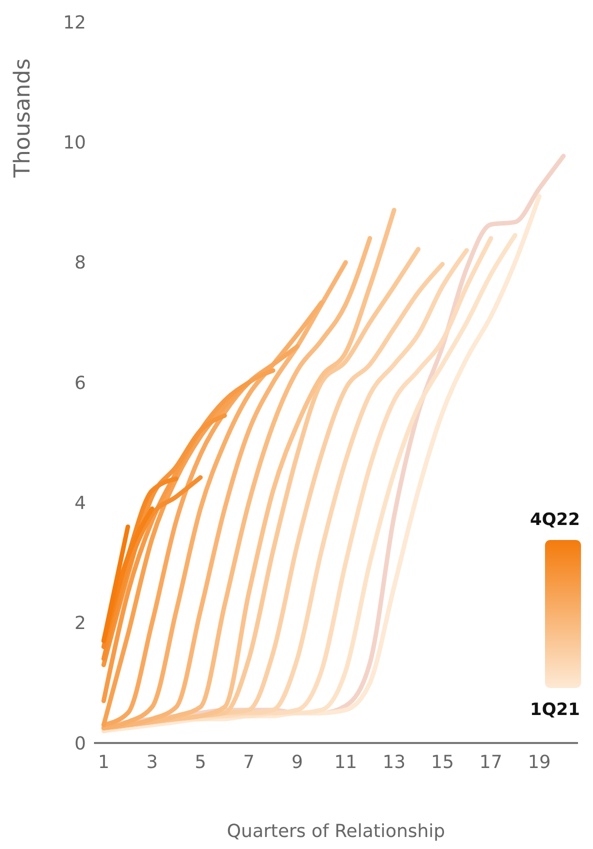 The image size is (593, 849). I want to click on x-tick-label: 11, so click(346, 762).